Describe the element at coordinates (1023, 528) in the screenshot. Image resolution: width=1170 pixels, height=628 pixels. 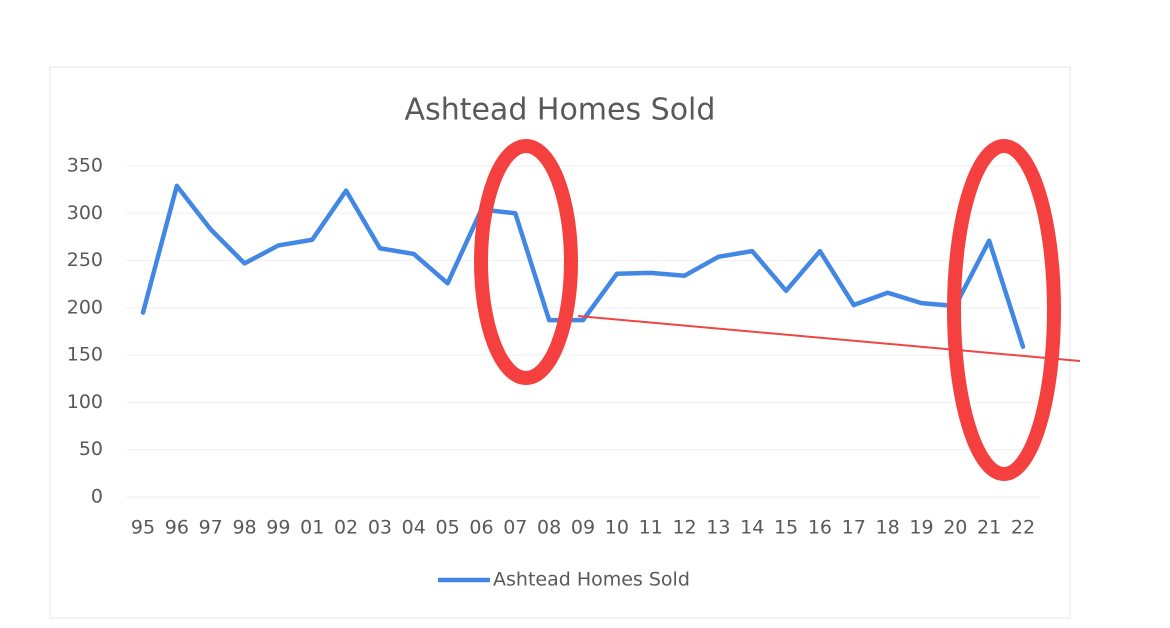
I see `x-tick-label: 22` at that location.